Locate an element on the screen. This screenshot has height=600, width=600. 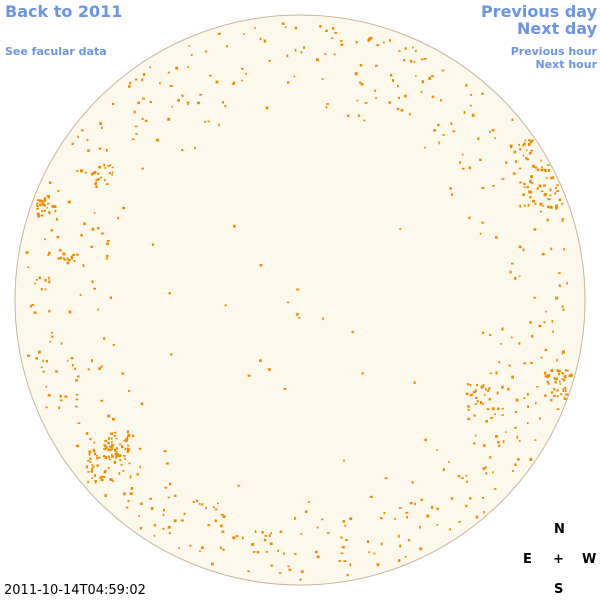
back-to-year-link: Back to 2011 is located at coordinates (64, 11).